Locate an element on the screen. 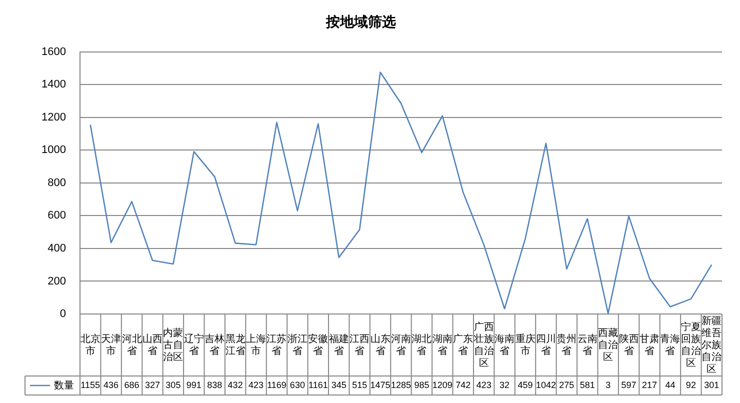 The height and width of the screenshot is (403, 740). y-tick-label: 1400 is located at coordinates (54, 84).